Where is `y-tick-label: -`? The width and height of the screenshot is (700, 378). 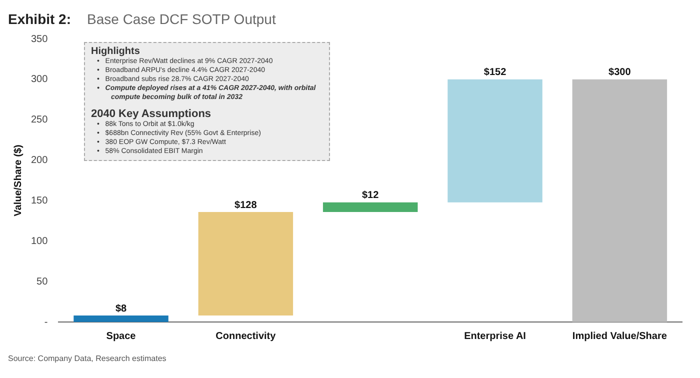
y-tick-label: - is located at coordinates (46, 322).